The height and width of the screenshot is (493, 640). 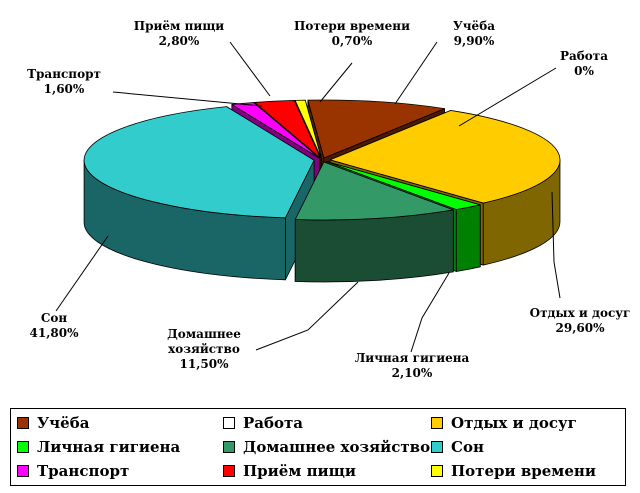 I want to click on data-label-leisure: Отдых и досуг 29,60%, so click(x=580, y=320).